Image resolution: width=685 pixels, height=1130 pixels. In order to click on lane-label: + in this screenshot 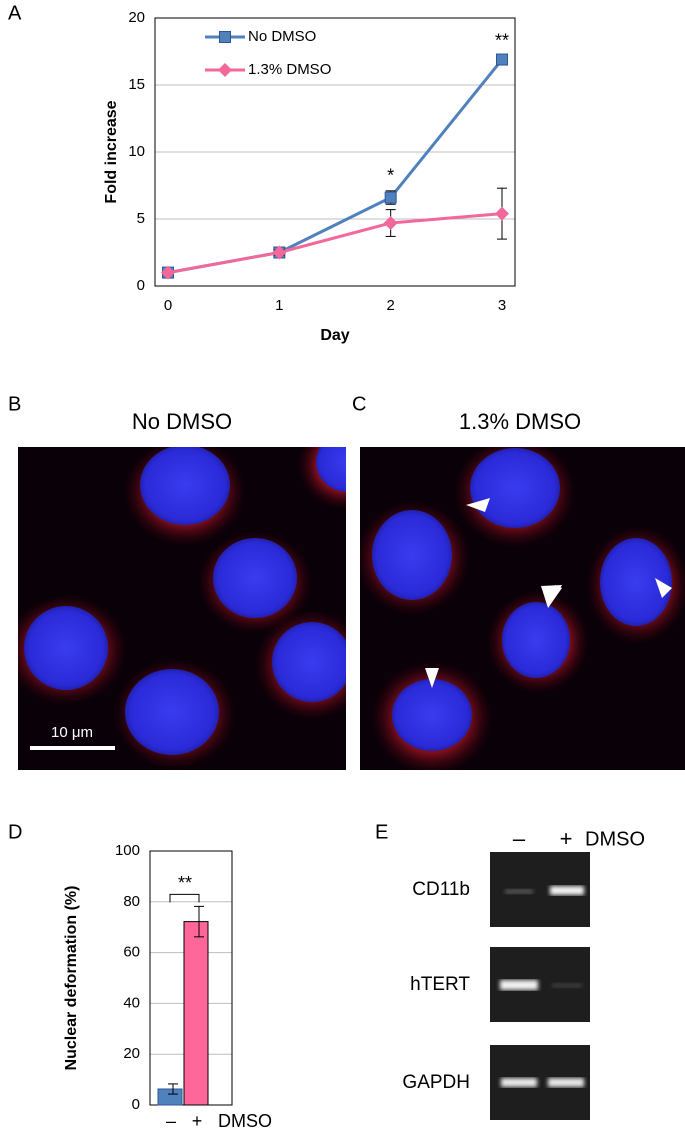, I will do `click(566, 838)`.